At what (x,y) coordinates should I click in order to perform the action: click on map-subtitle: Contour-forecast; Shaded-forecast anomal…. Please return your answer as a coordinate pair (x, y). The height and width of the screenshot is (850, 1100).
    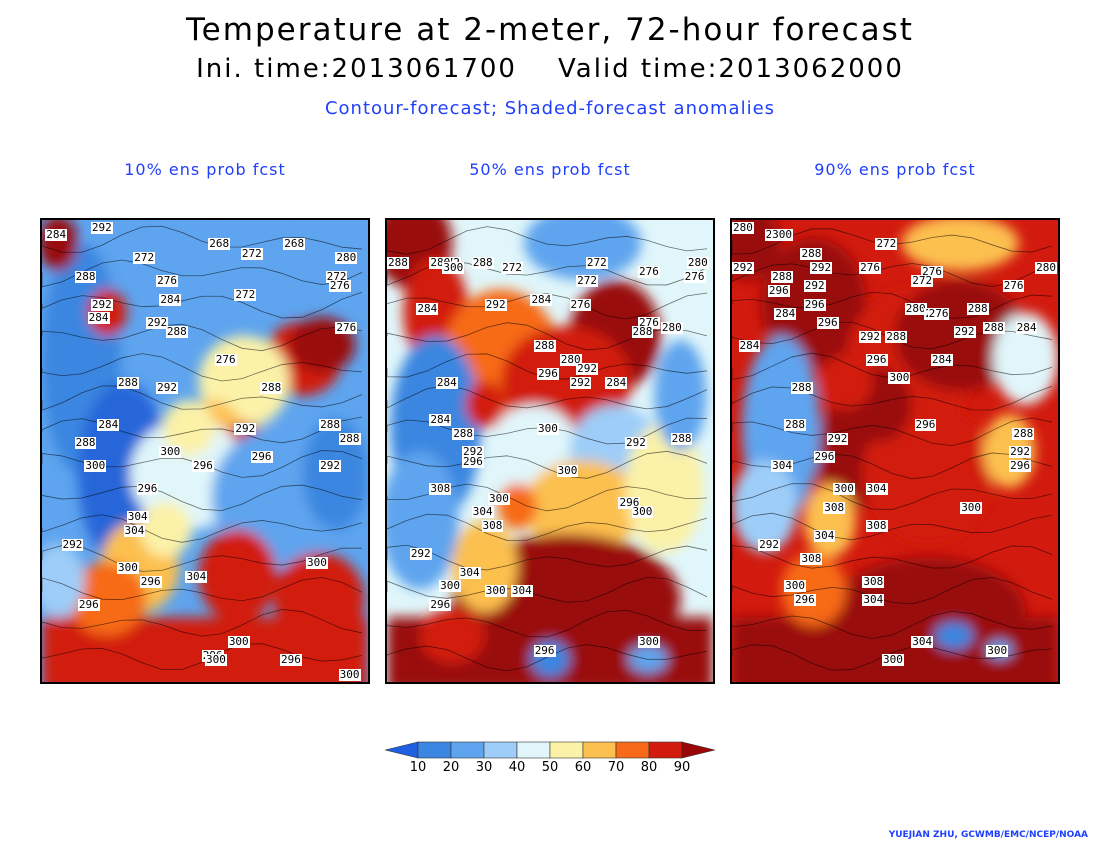
    Looking at the image, I should click on (550, 108).